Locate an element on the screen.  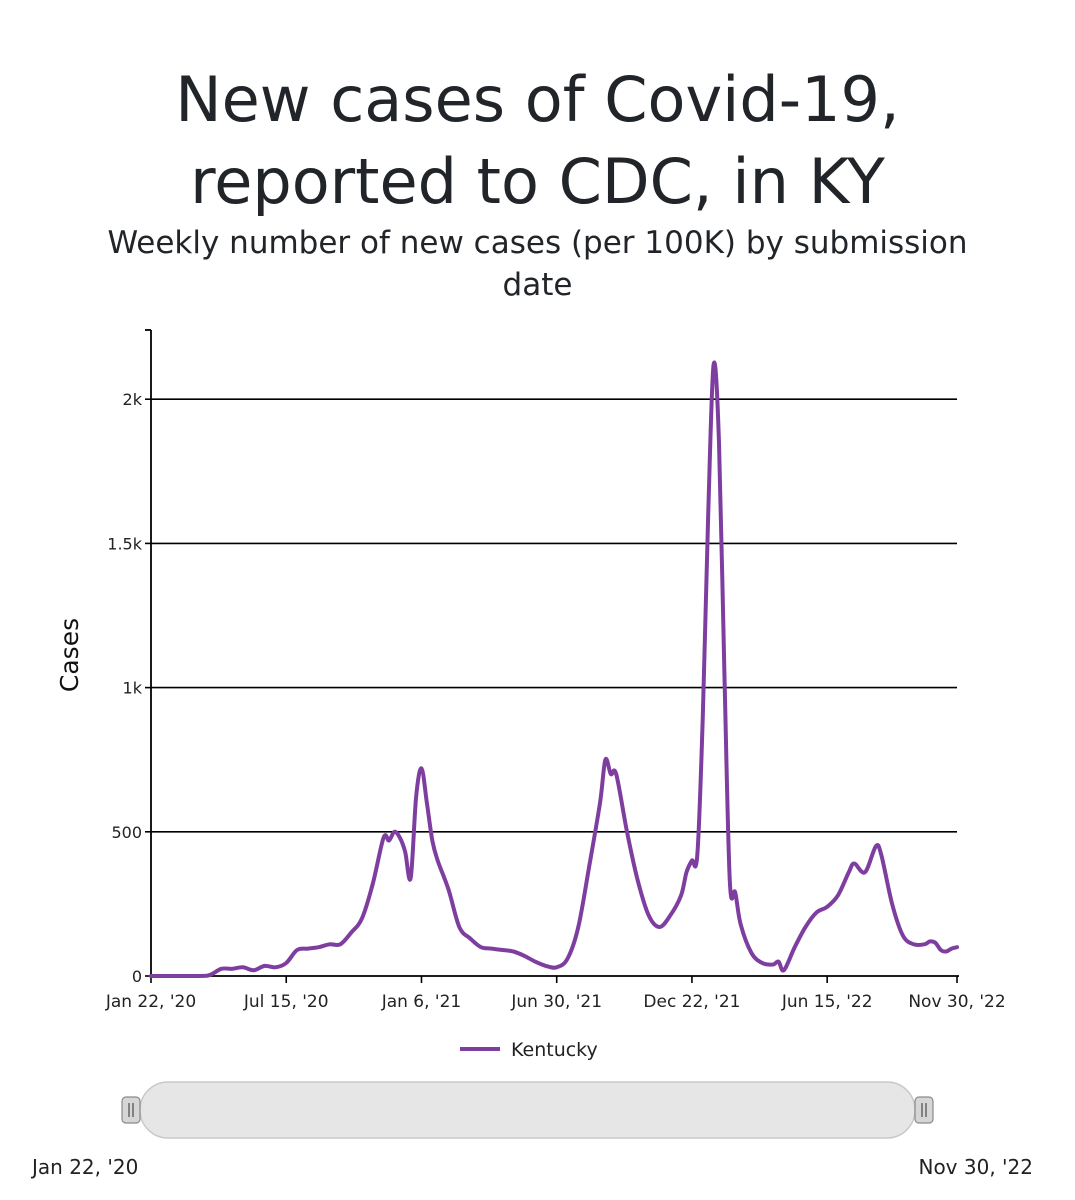
y-axis-title: Cases is located at coordinates (69, 655).